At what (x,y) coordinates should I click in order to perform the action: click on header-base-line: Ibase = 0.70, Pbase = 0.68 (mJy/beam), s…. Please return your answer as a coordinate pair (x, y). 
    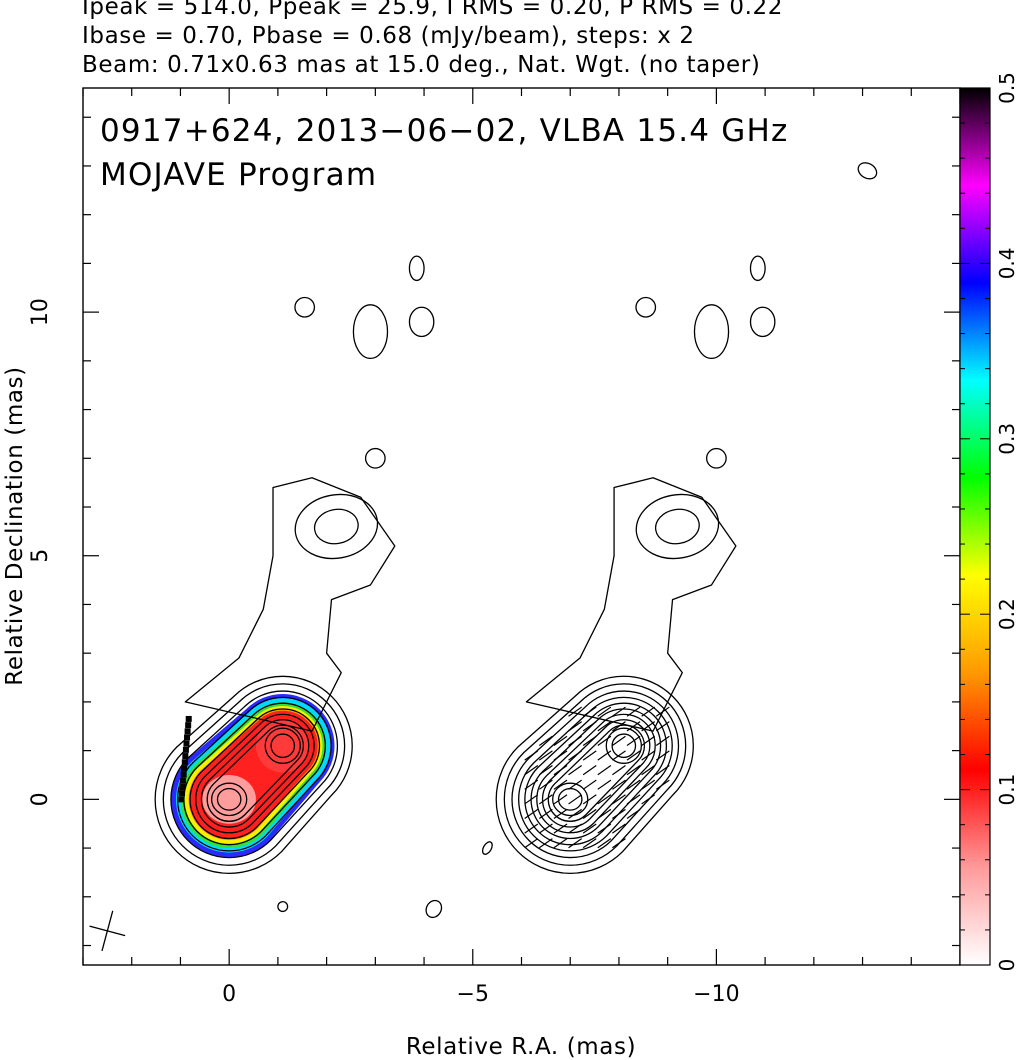
    Looking at the image, I should click on (388, 36).